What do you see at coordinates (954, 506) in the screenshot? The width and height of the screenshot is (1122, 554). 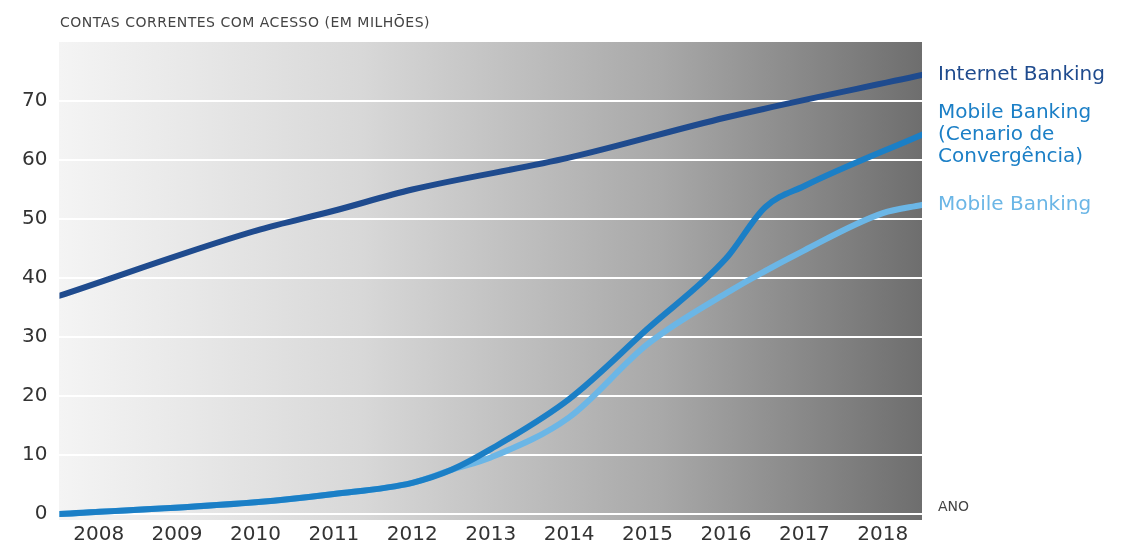 I see `x-axis-title: ANO` at bounding box center [954, 506].